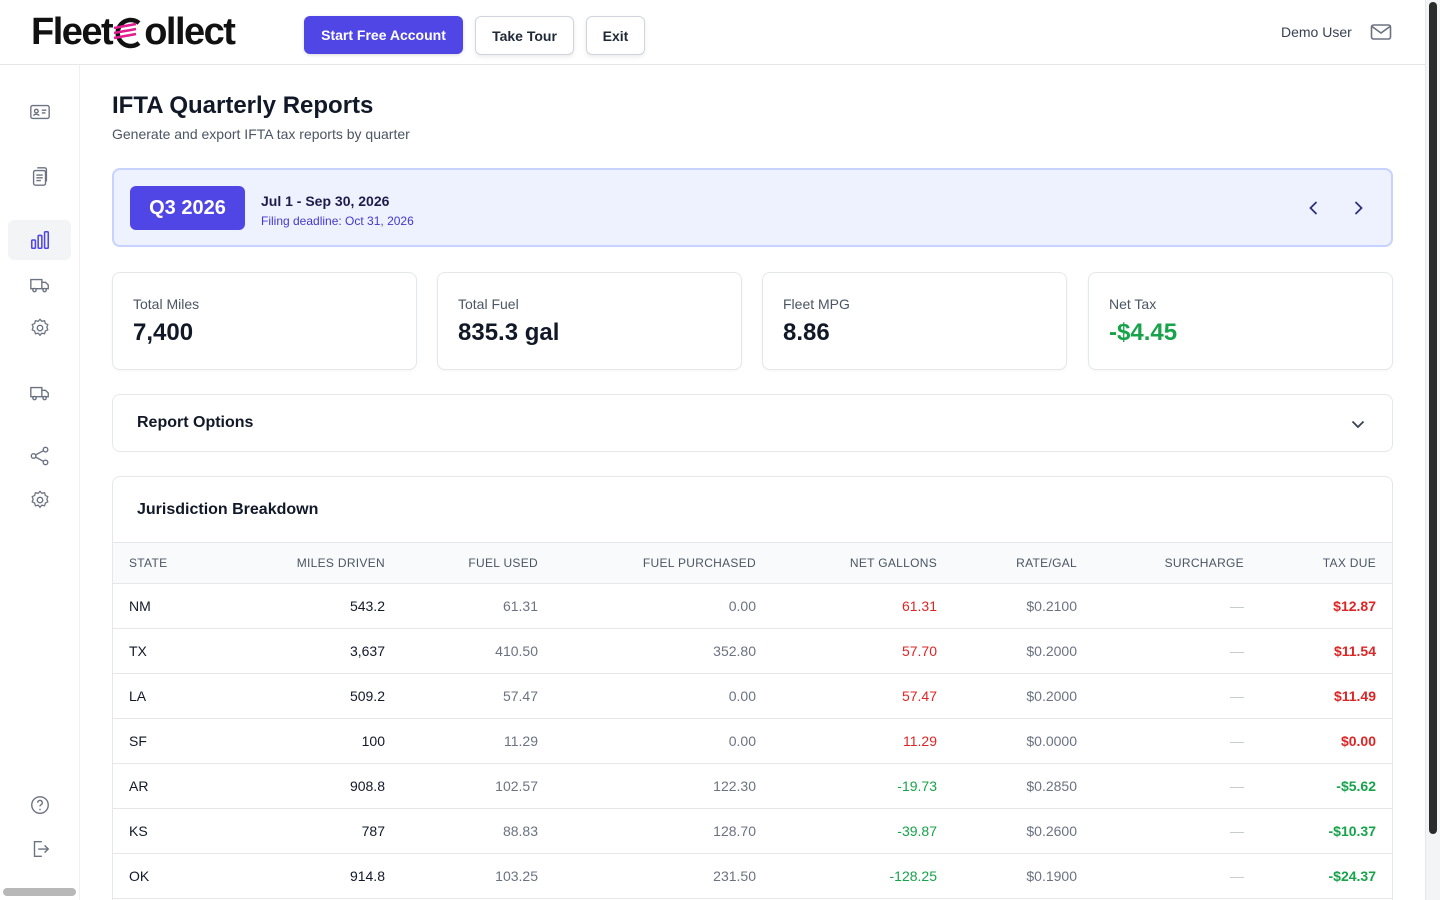 The height and width of the screenshot is (900, 1440). Describe the element at coordinates (39, 176) in the screenshot. I see `sidebar-item-documents` at that location.